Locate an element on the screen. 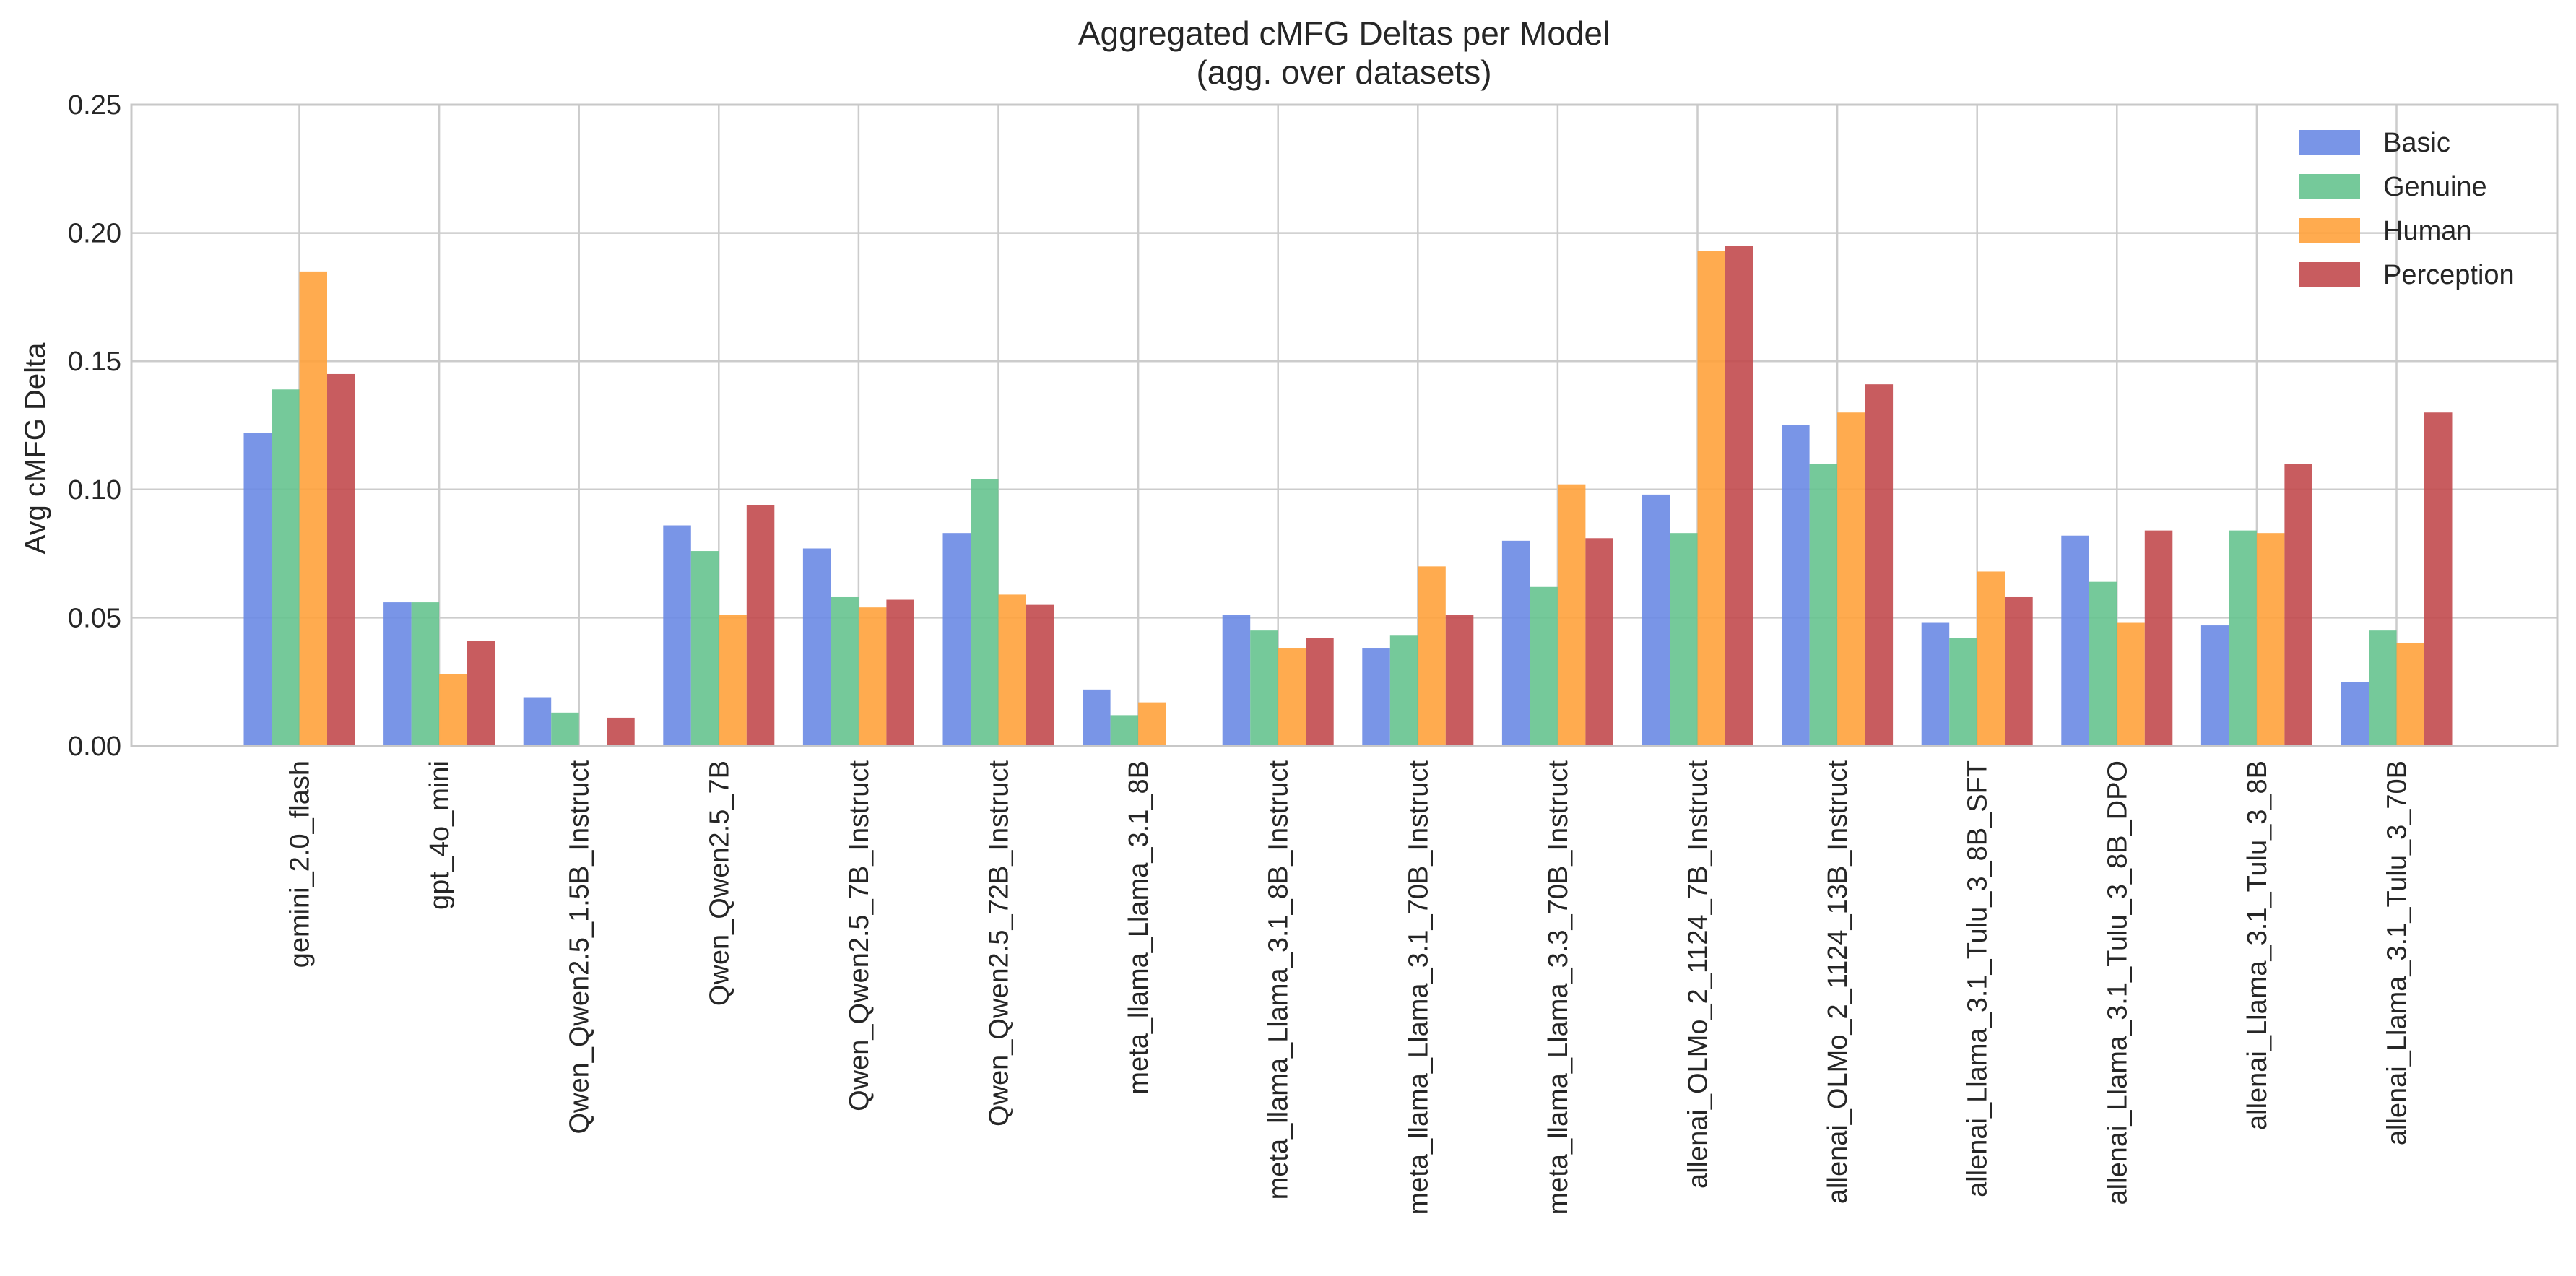 This screenshot has height=1276, width=2576. x-tick-label: allenai_Llama_3.1_Tulu_3_8B_SFT is located at coordinates (1978, 978).